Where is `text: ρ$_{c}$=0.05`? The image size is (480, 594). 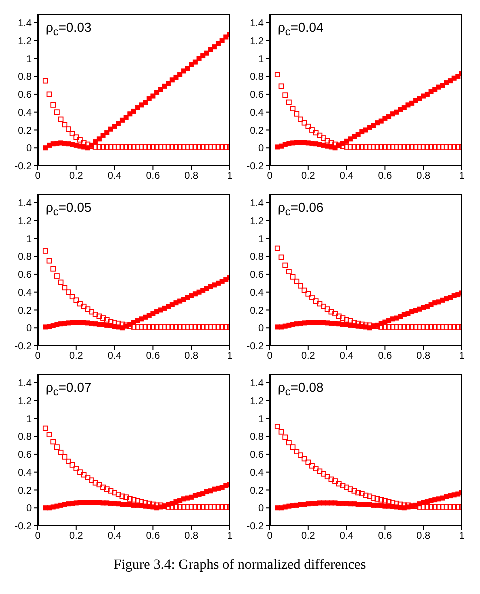
text: ρ$_{c}$=0.05 is located at coordinates (69, 209).